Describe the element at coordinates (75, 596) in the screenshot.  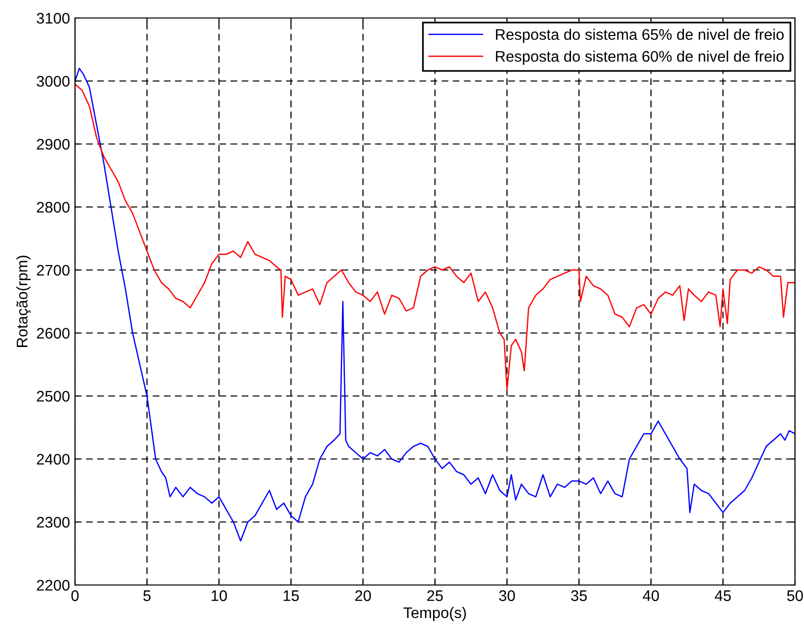
I see `x-tick-label: 0` at that location.